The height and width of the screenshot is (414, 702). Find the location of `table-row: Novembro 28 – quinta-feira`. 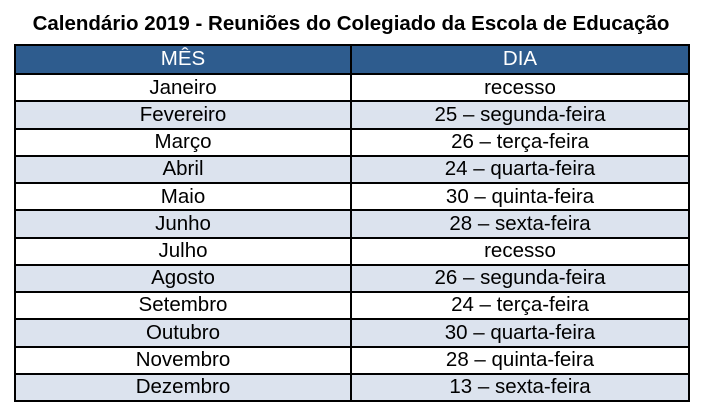

table-row: Novembro 28 – quinta-feira is located at coordinates (352, 359).